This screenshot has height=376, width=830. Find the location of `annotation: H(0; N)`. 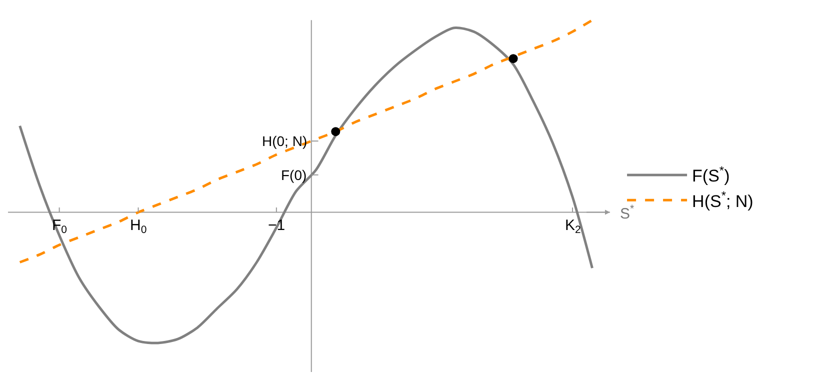

annotation: H(0; N) is located at coordinates (285, 141).